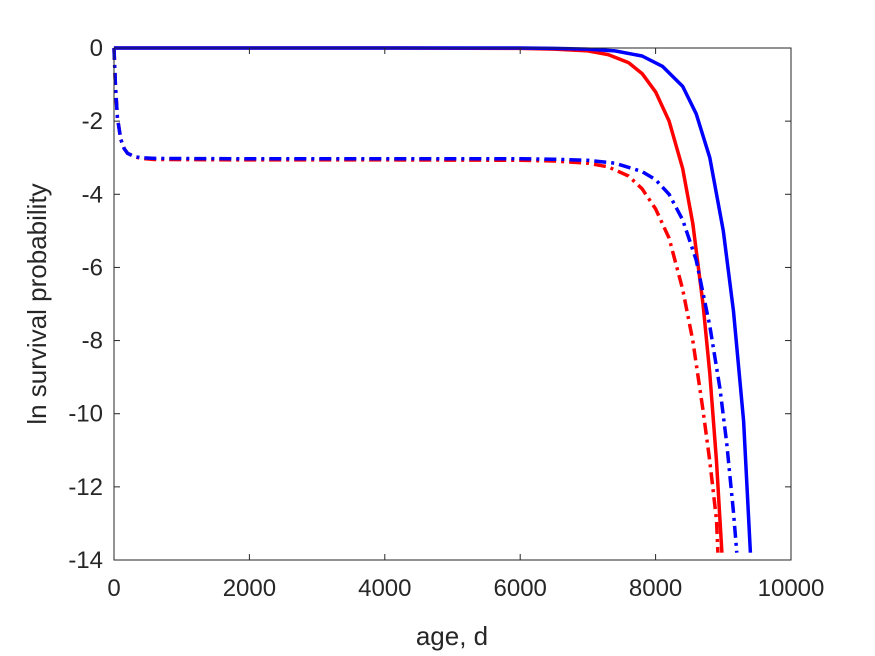 The image size is (875, 656). Describe the element at coordinates (520, 588) in the screenshot. I see `x-tick-label: 6000` at that location.